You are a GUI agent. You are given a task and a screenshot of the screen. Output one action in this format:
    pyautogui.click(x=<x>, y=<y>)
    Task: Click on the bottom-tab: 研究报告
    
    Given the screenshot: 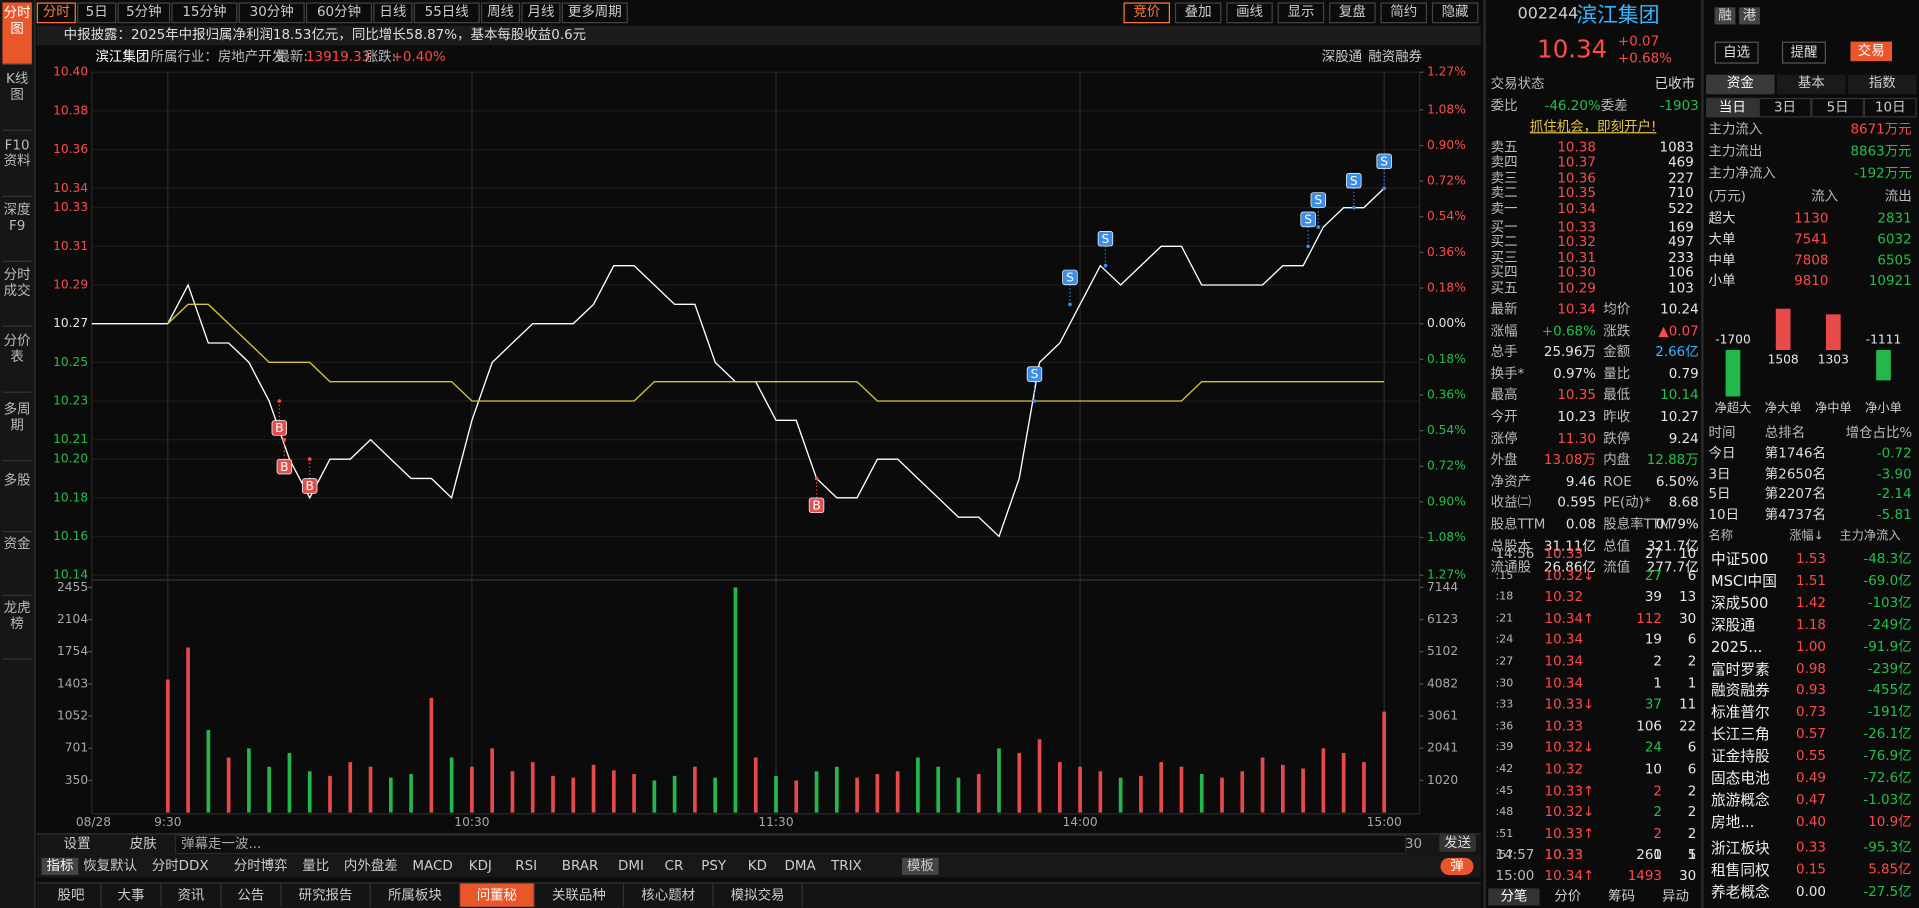 What is the action you would take?
    pyautogui.click(x=326, y=895)
    